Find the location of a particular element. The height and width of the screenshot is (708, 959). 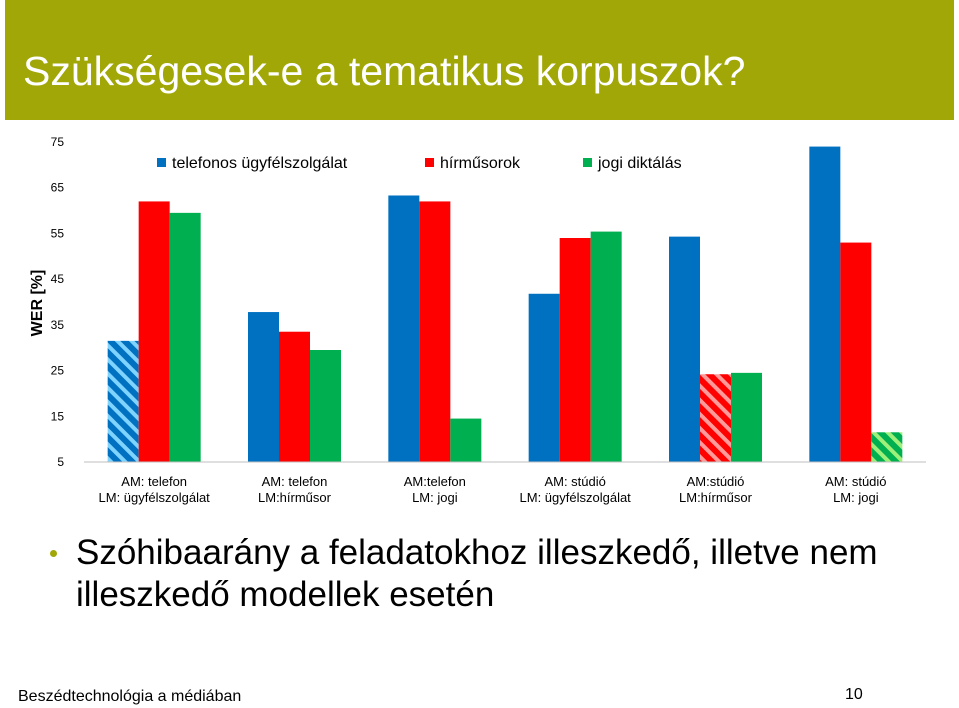

y-tick-label: 75 is located at coordinates (58, 142).